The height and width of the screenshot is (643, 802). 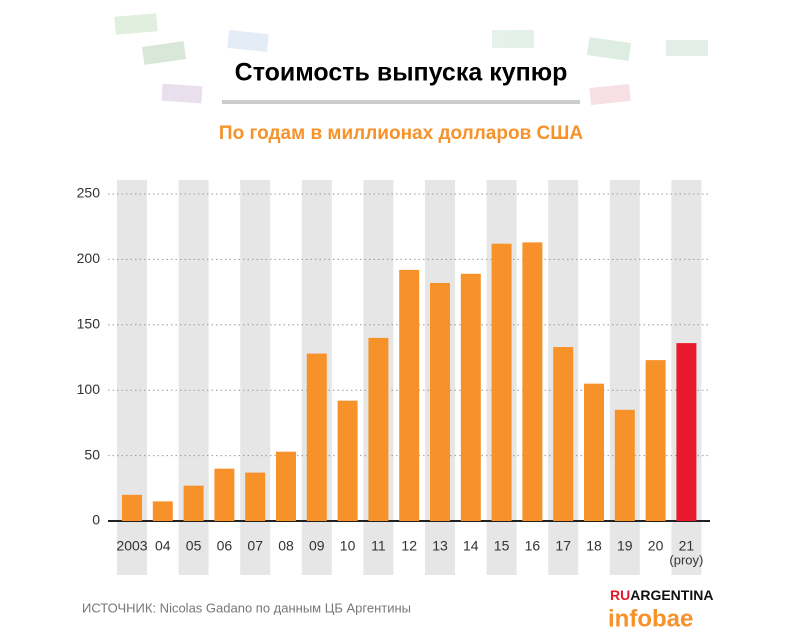 What do you see at coordinates (656, 546) in the screenshot?
I see `x-tick-label: 20` at bounding box center [656, 546].